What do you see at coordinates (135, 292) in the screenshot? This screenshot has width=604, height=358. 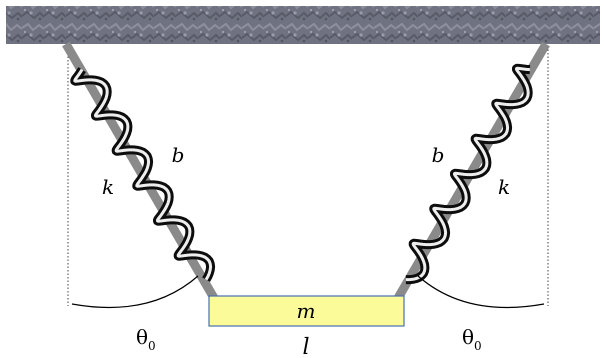 I see `left-angle-arc` at bounding box center [135, 292].